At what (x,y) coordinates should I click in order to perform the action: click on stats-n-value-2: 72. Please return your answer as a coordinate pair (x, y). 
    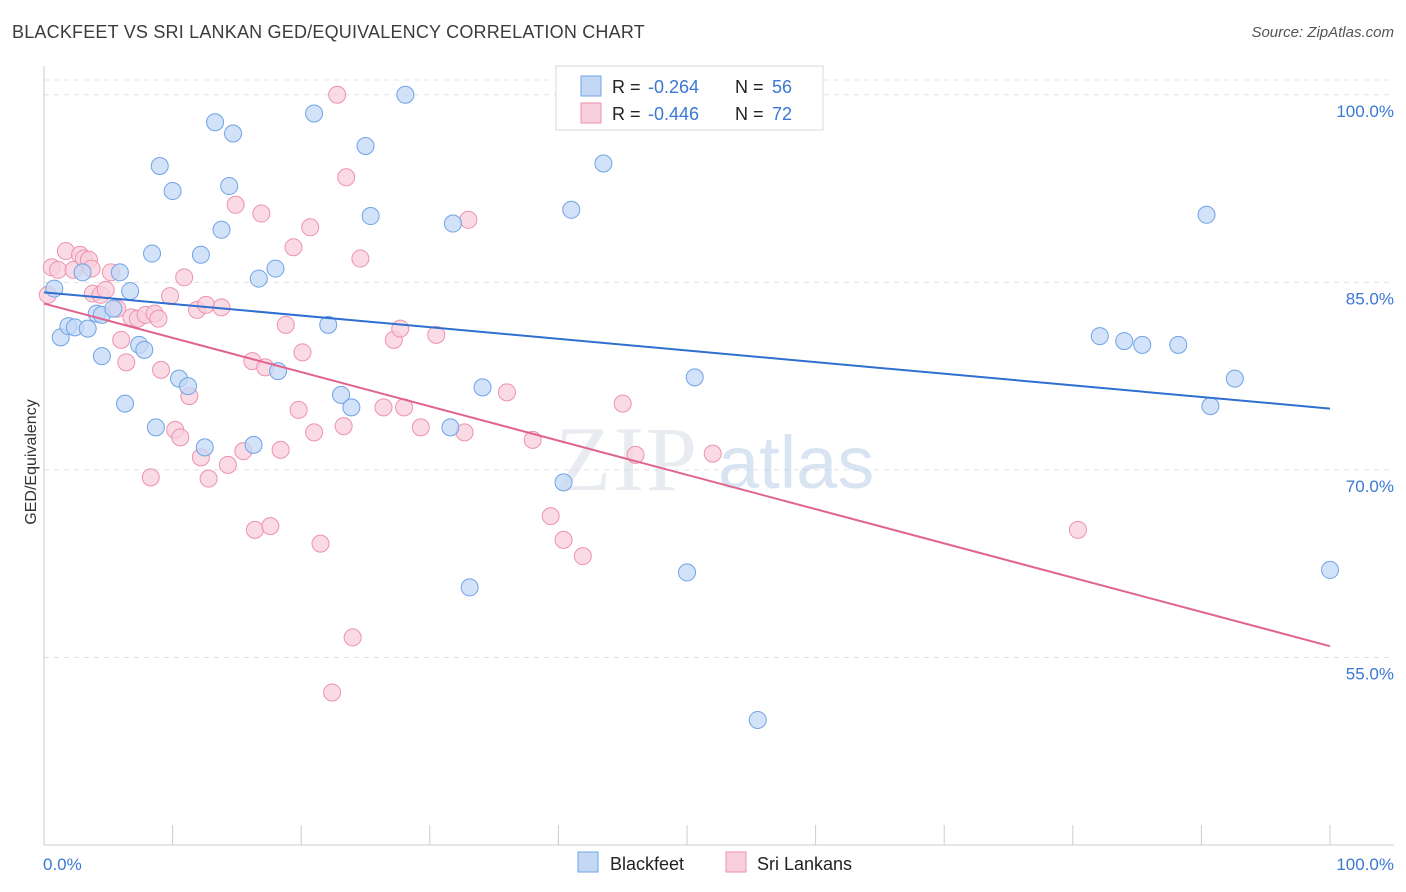
    Looking at the image, I should click on (782, 114).